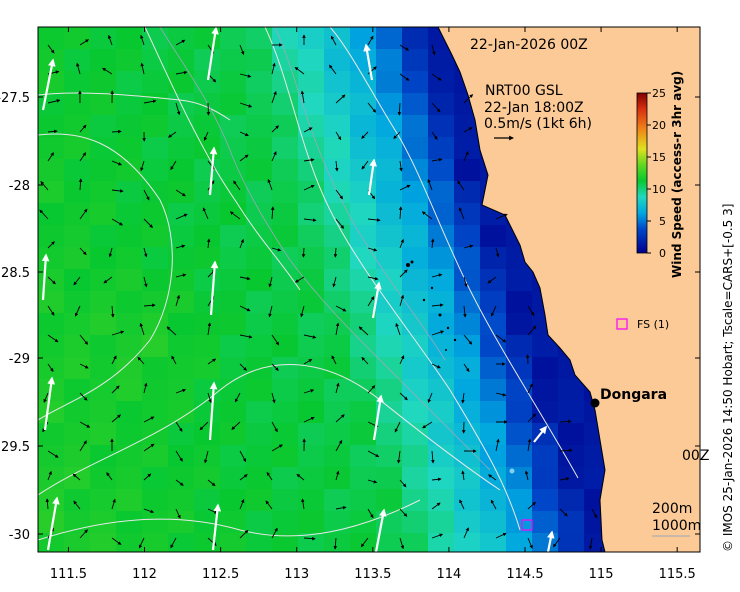 This screenshot has height=592, width=740. I want to click on contour-line, so click(105, 277).